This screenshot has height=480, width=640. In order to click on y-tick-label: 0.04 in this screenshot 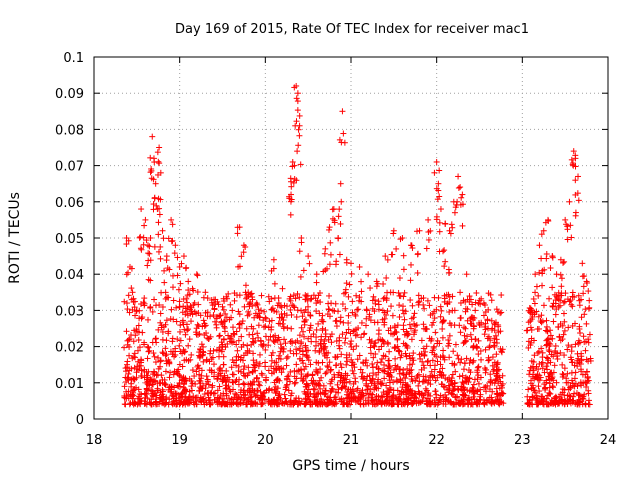, I will do `click(69, 275)`.